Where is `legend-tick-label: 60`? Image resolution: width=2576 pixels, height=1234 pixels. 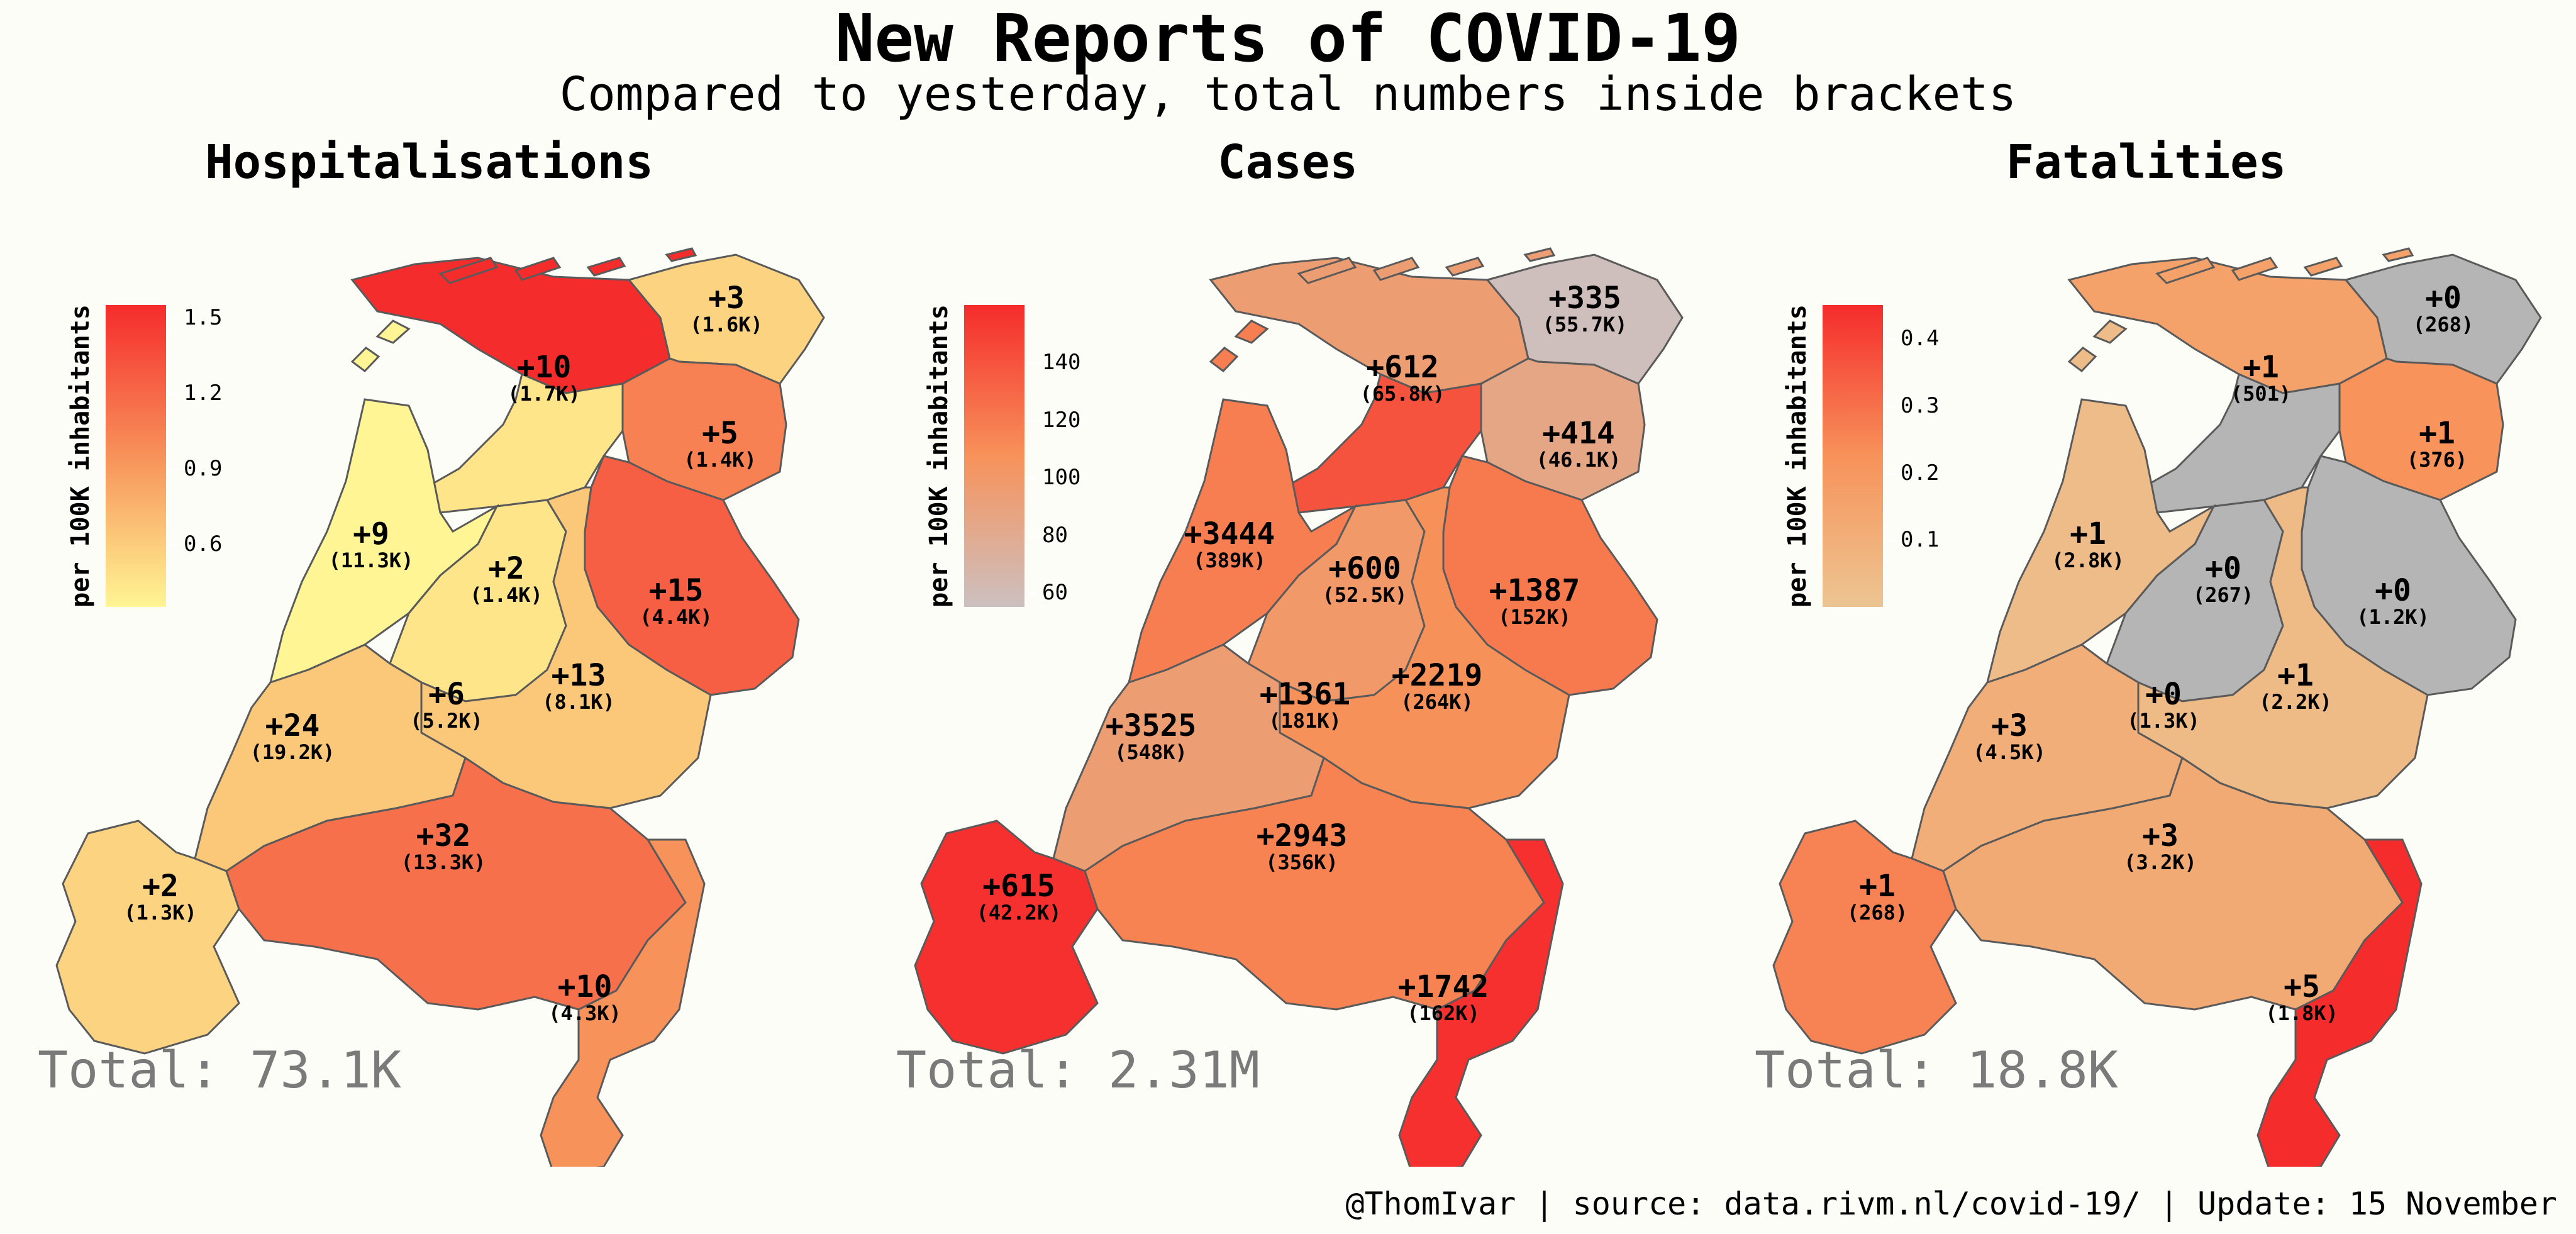 legend-tick-label: 60 is located at coordinates (1048, 593).